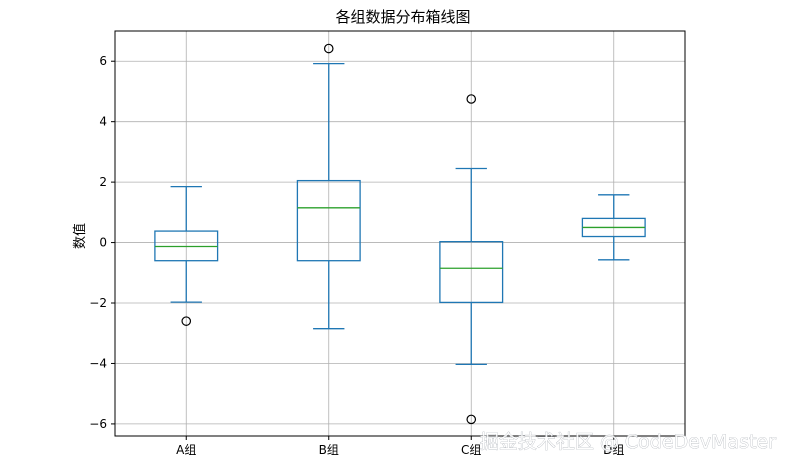 The image size is (790, 468). Describe the element at coordinates (98, 424) in the screenshot. I see `y-tick-label: −6` at that location.